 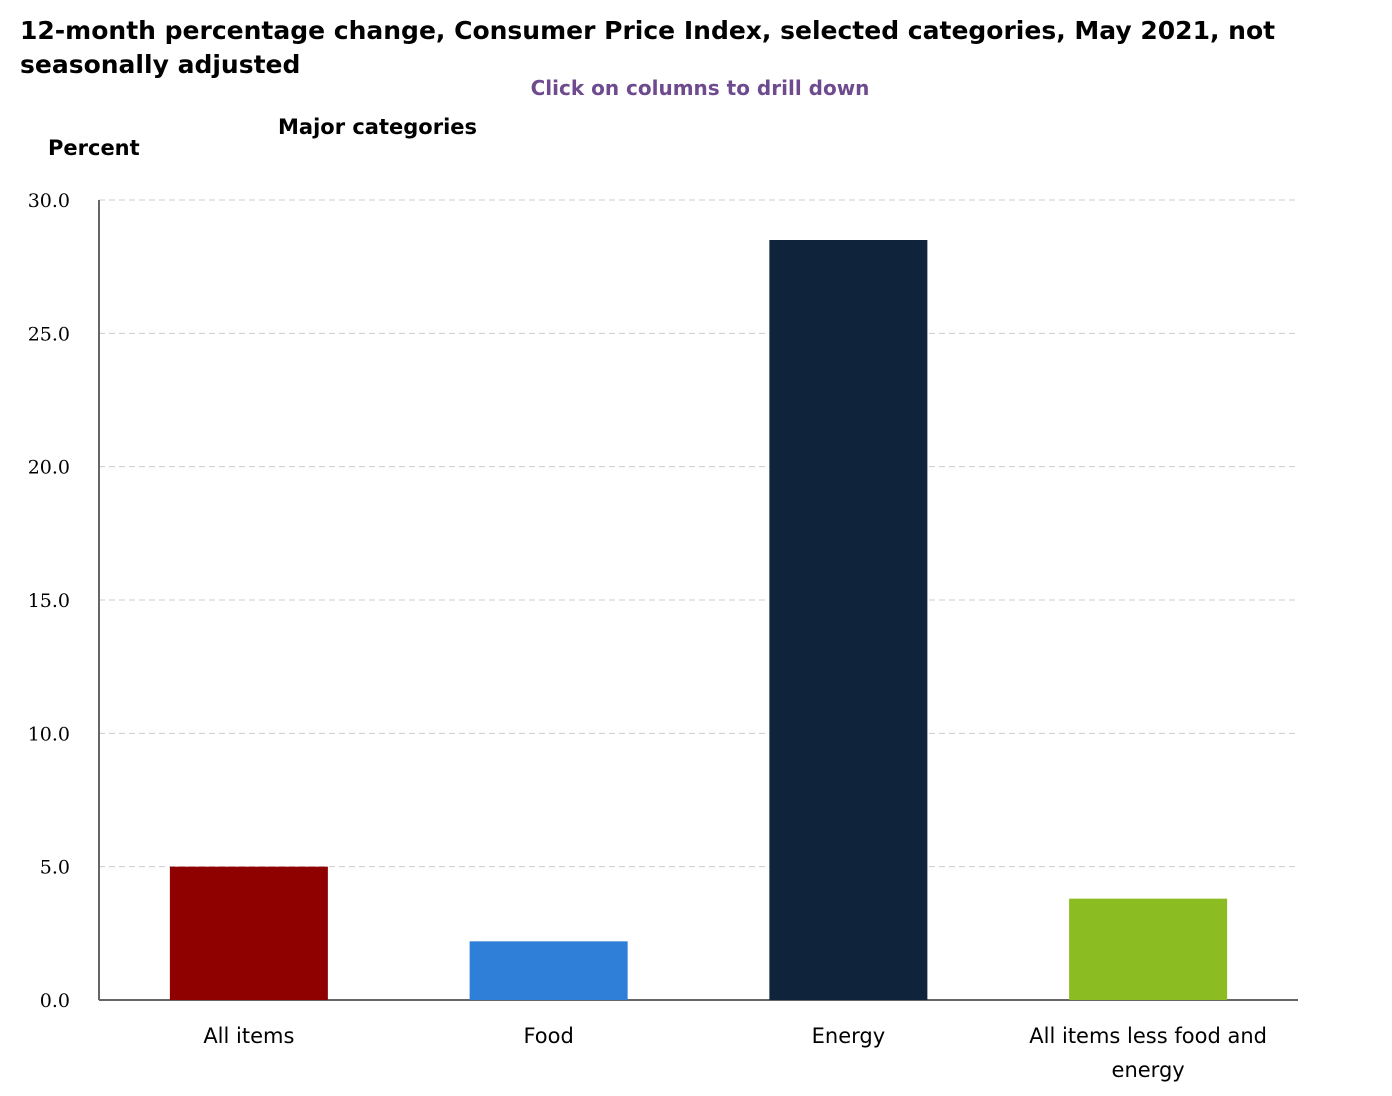 What do you see at coordinates (1148, 949) in the screenshot?
I see `bar-all-items-less-food-and-energy` at bounding box center [1148, 949].